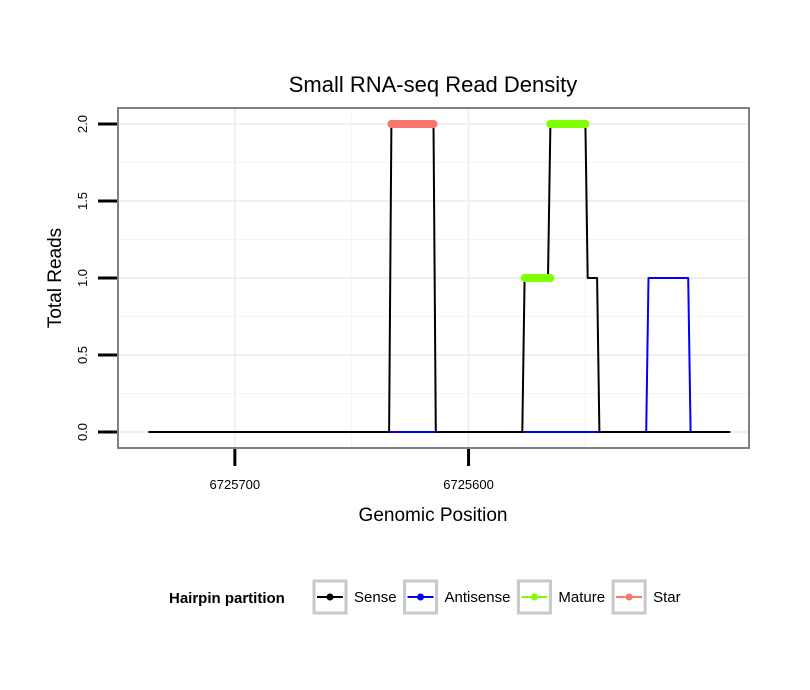  I want to click on y-tick-label: 2.0, so click(82, 124).